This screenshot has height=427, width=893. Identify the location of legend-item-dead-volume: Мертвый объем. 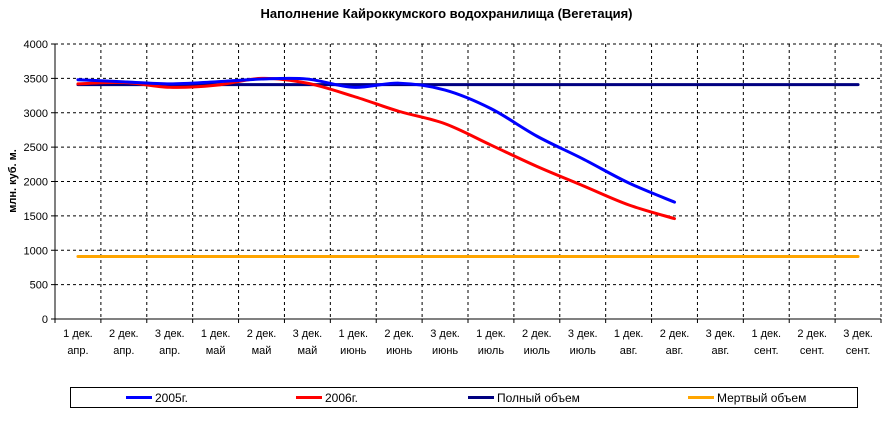
(747, 398).